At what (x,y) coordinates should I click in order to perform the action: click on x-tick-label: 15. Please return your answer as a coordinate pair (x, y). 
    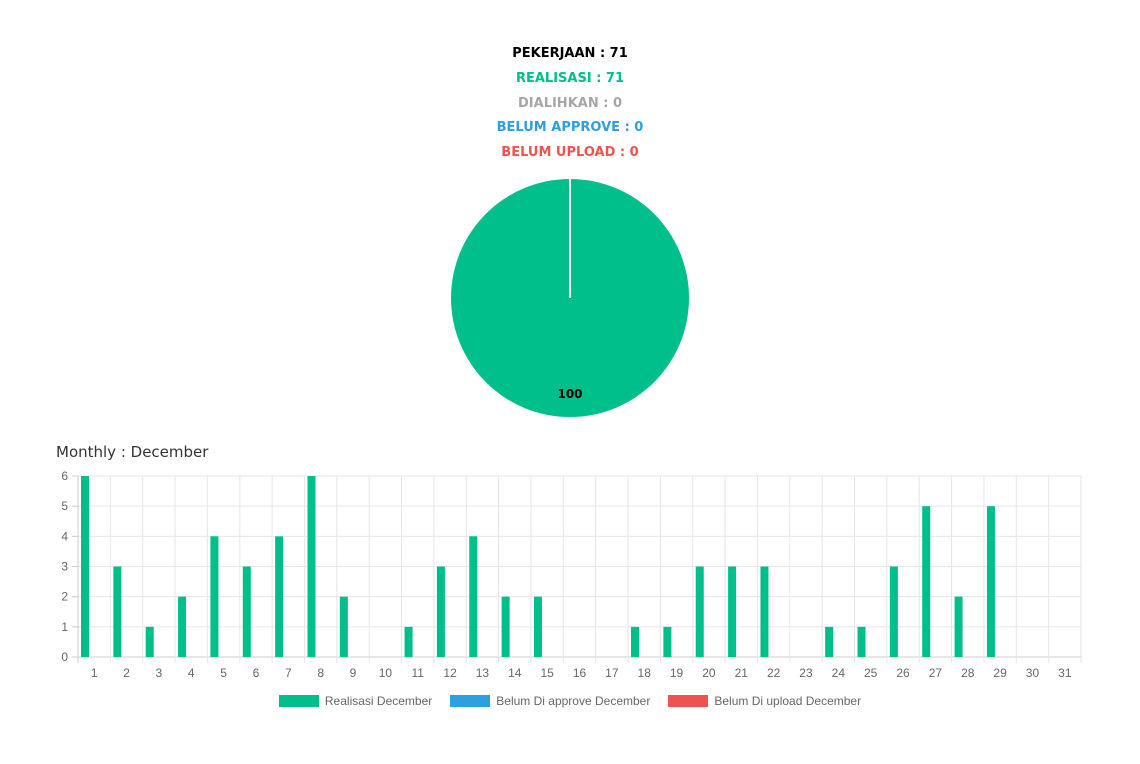
    Looking at the image, I should click on (547, 673).